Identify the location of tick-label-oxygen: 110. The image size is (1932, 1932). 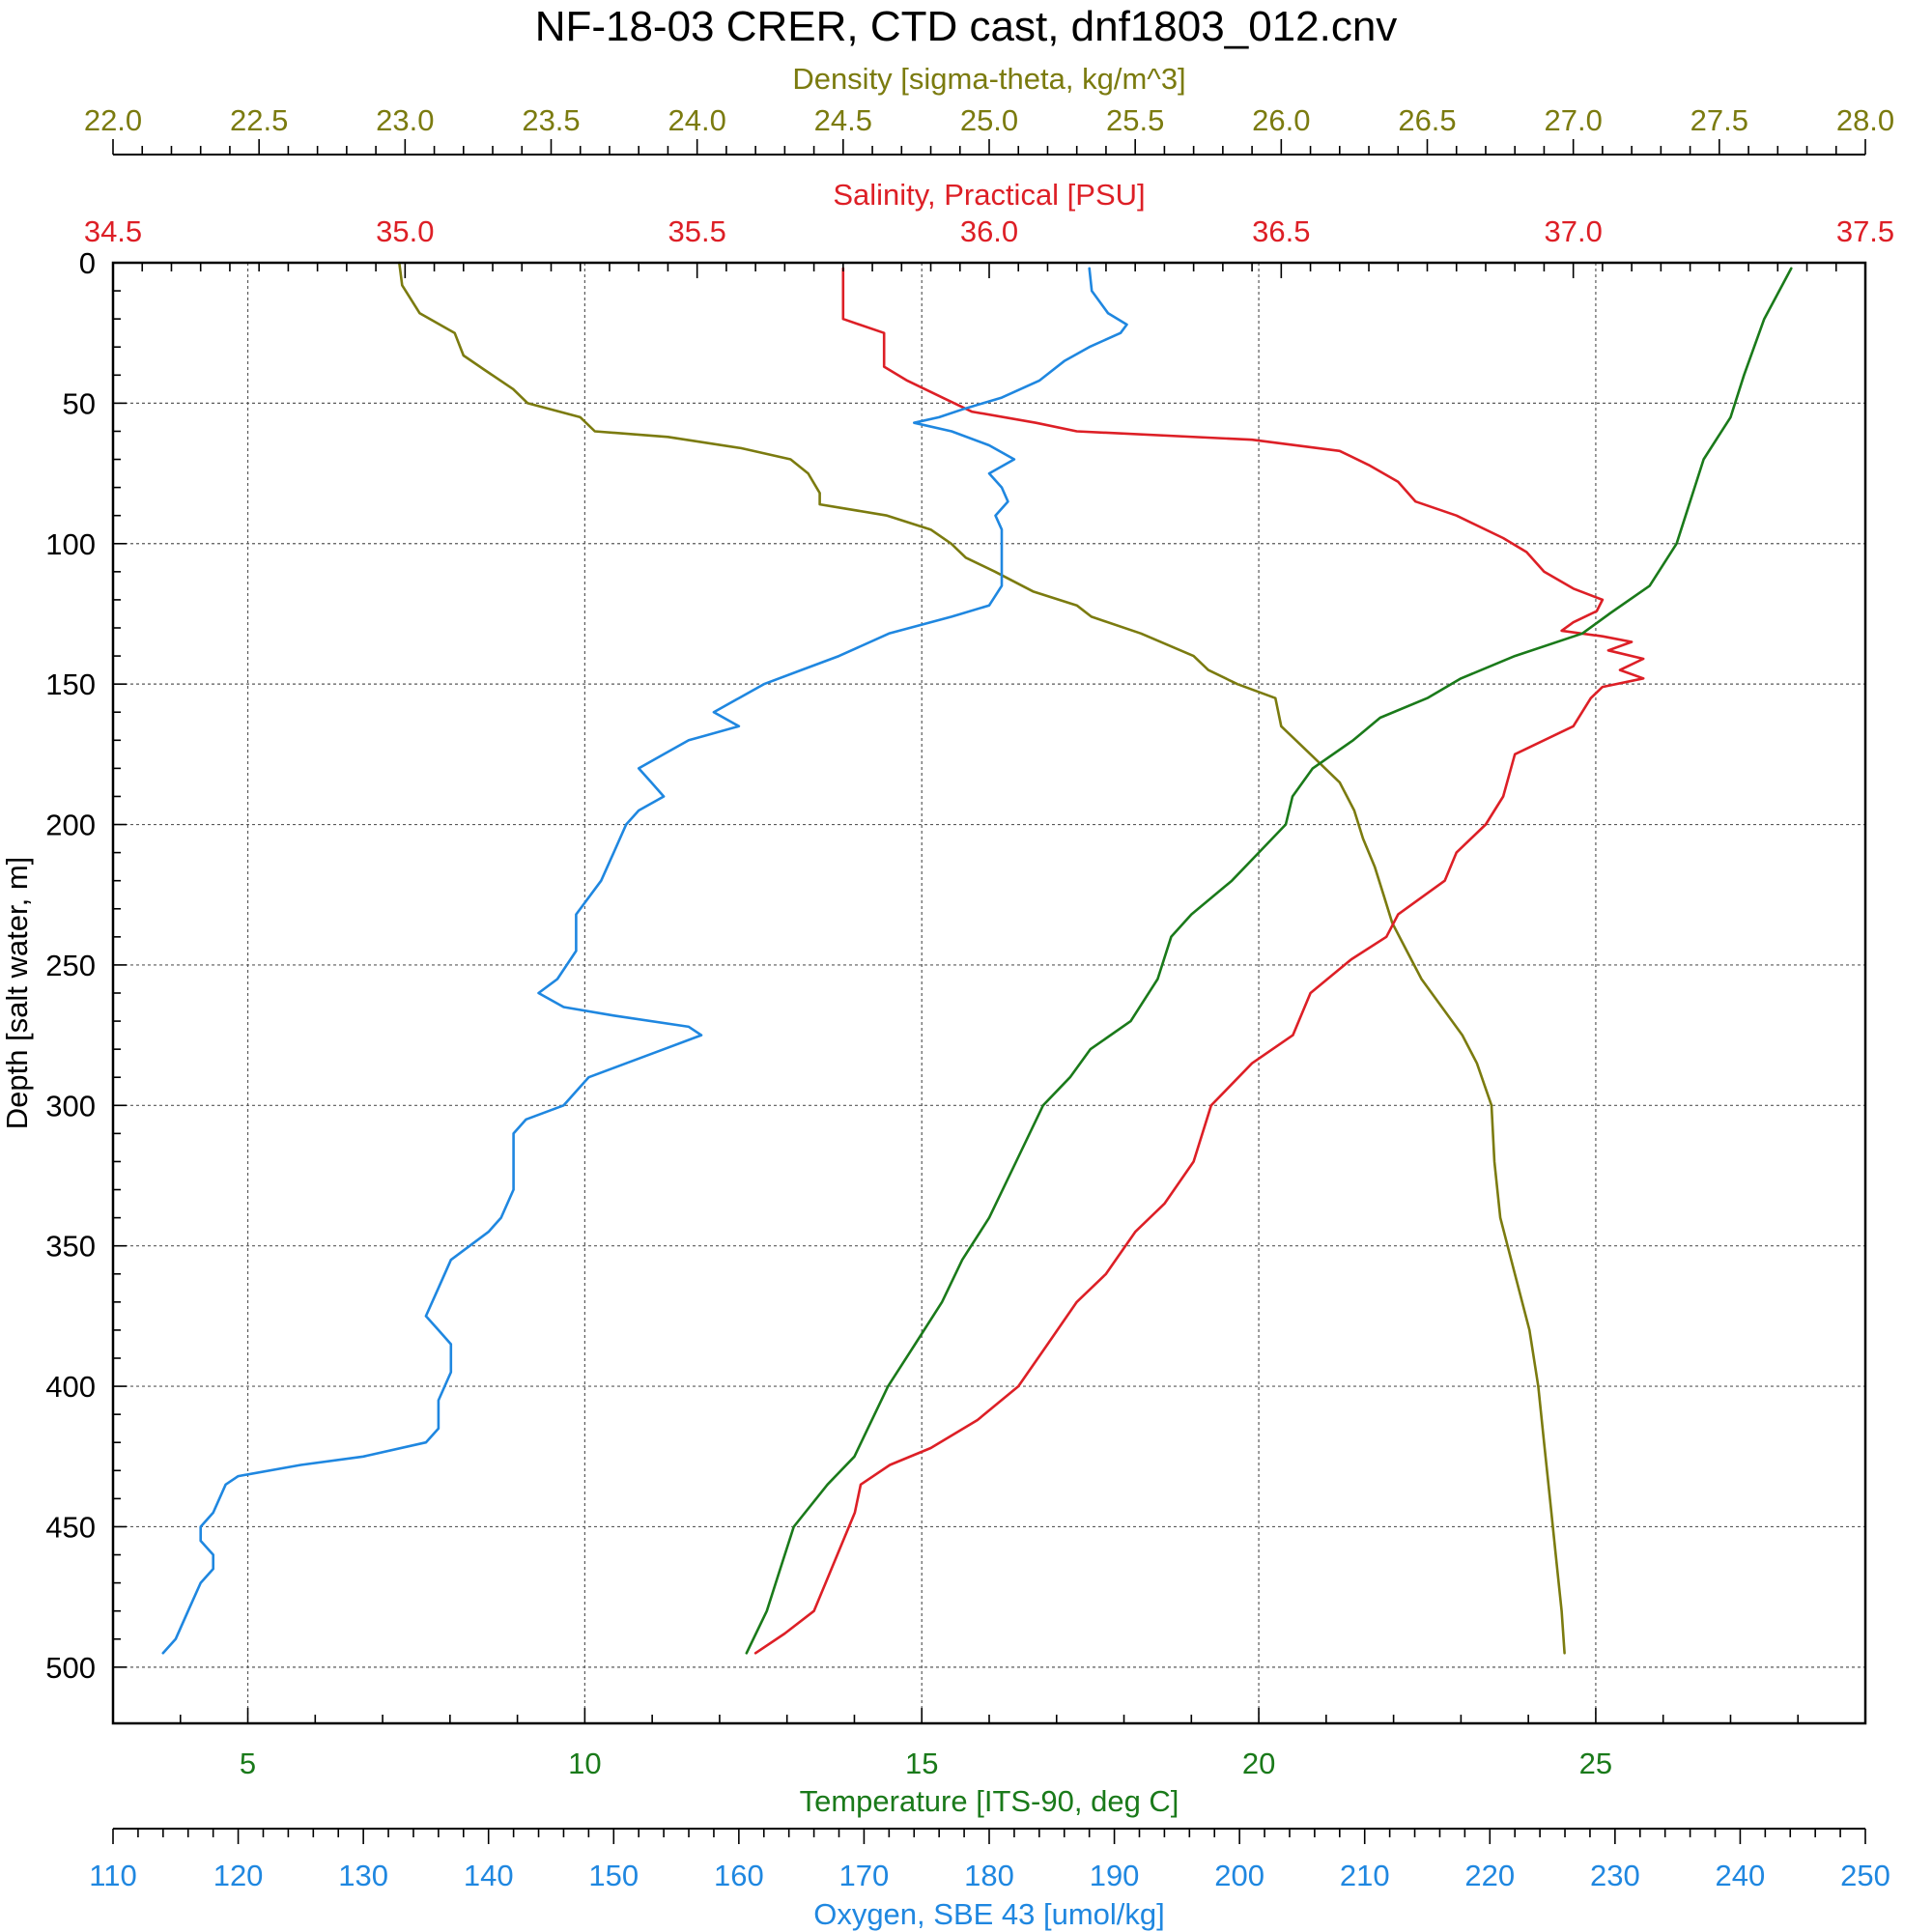
(112, 1875).